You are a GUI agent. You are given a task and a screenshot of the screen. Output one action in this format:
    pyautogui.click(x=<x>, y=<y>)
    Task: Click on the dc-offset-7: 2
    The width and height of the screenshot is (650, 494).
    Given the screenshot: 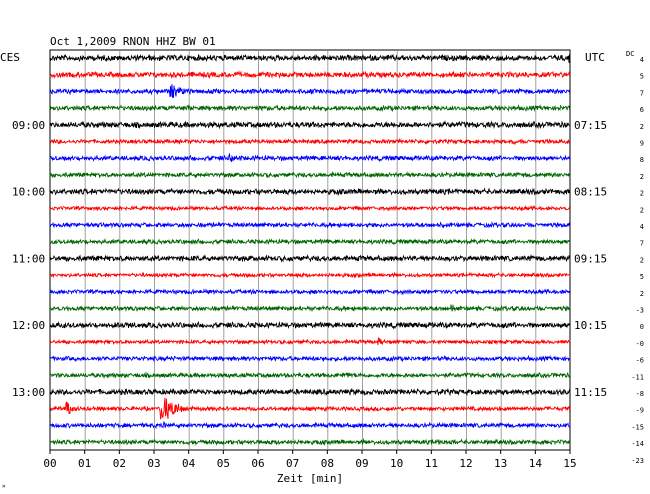 What is the action you would take?
    pyautogui.click(x=642, y=177)
    